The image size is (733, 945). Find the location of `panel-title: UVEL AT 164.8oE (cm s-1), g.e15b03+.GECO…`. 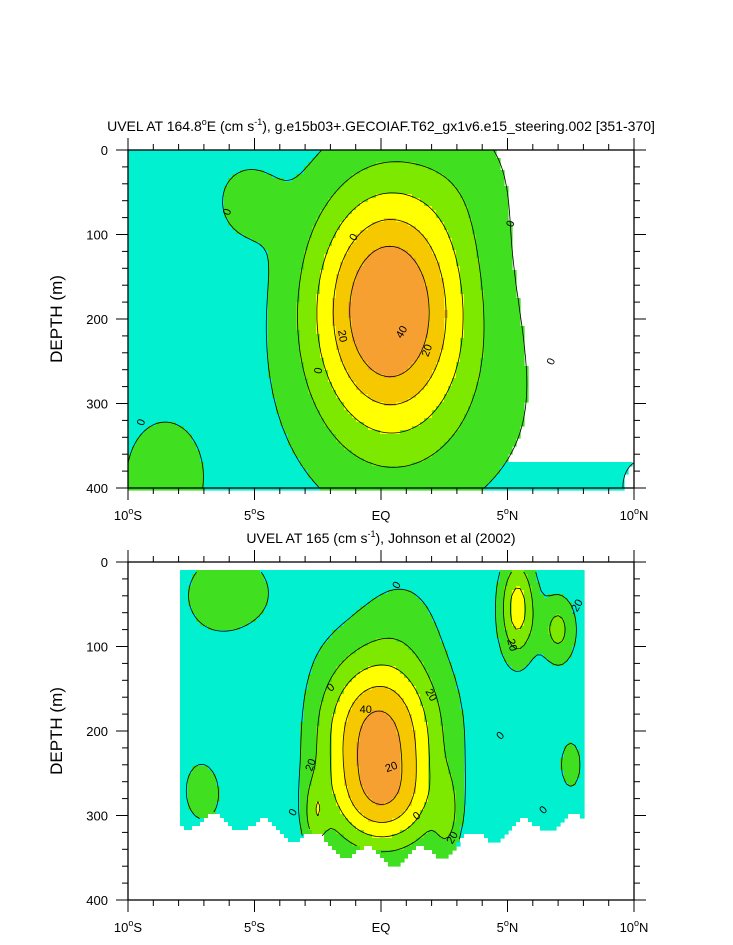

panel-title: UVEL AT 164.8oE (cm s-1), g.e15b03+.GECO… is located at coordinates (381, 125).